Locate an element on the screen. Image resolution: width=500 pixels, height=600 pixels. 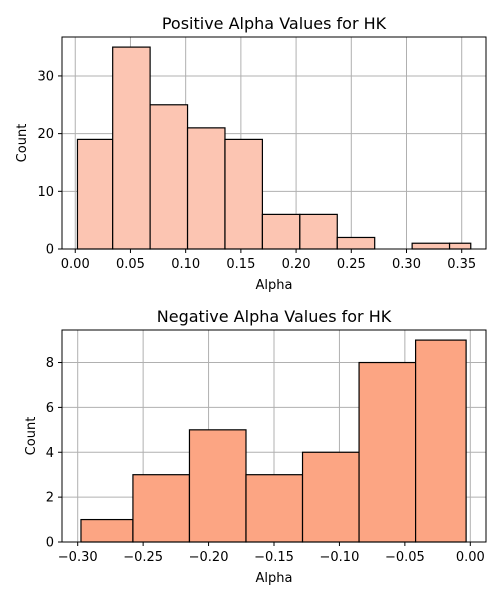
x-tick-label: −0.25 is located at coordinates (143, 557).